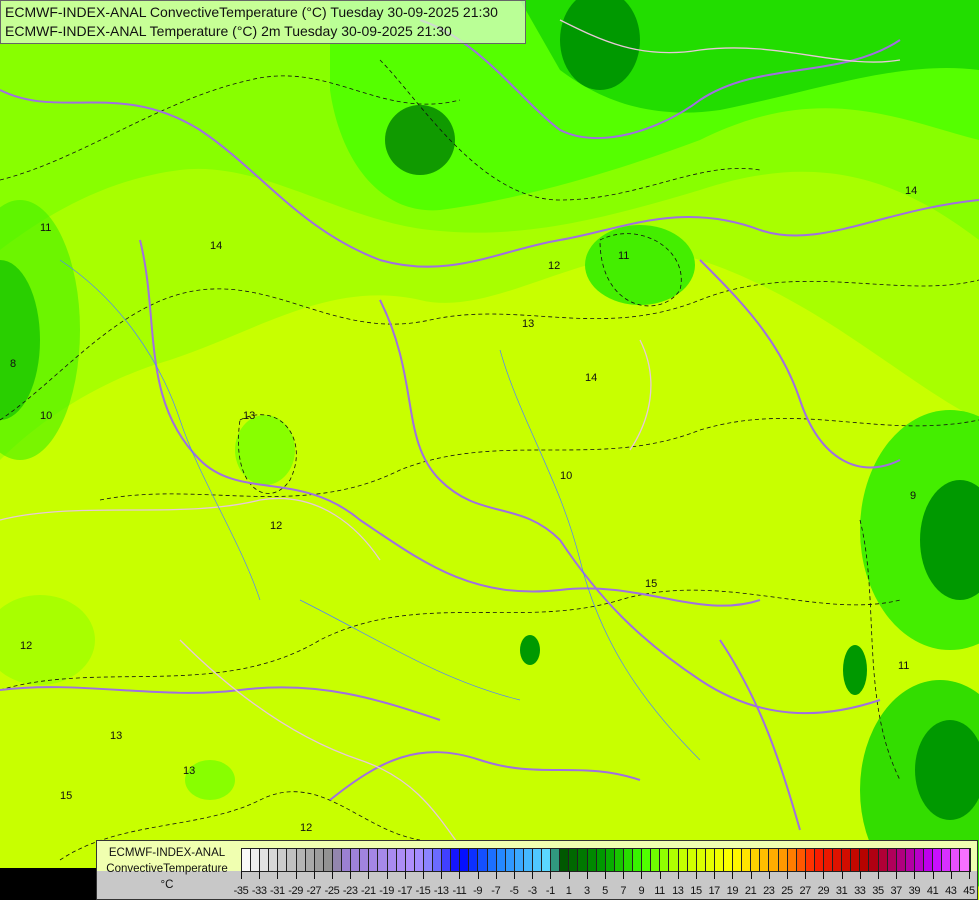  Describe the element at coordinates (532, 891) in the screenshot. I see `legend-tick-label: -3` at that location.